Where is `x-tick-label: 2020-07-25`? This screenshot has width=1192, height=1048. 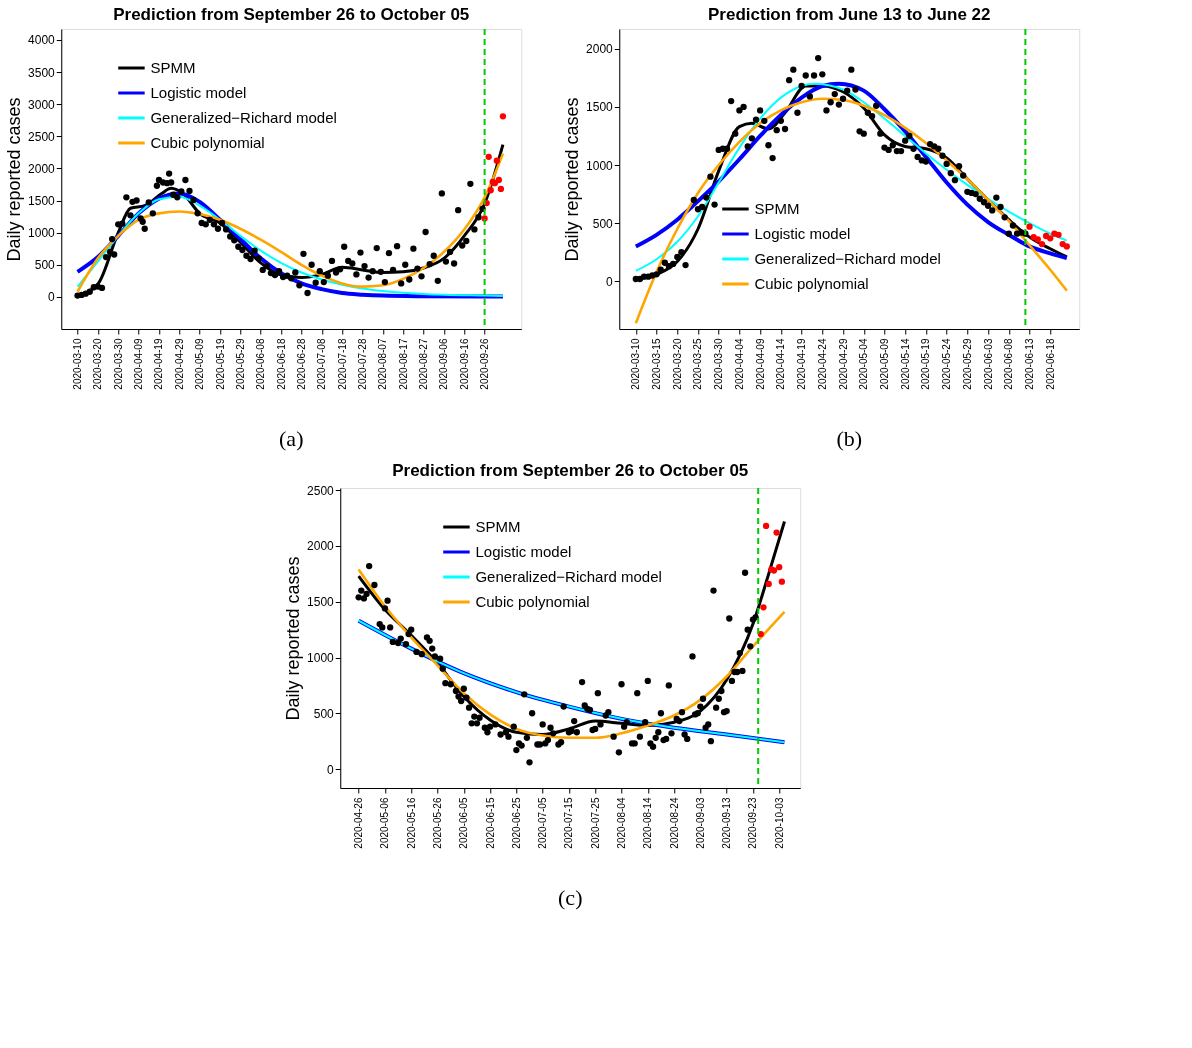
x-tick-label: 2020-07-25 is located at coordinates (595, 823).